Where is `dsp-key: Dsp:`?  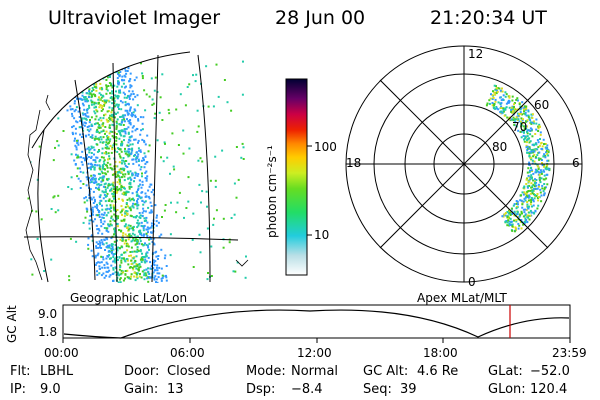 dsp-key: Dsp: is located at coordinates (261, 389).